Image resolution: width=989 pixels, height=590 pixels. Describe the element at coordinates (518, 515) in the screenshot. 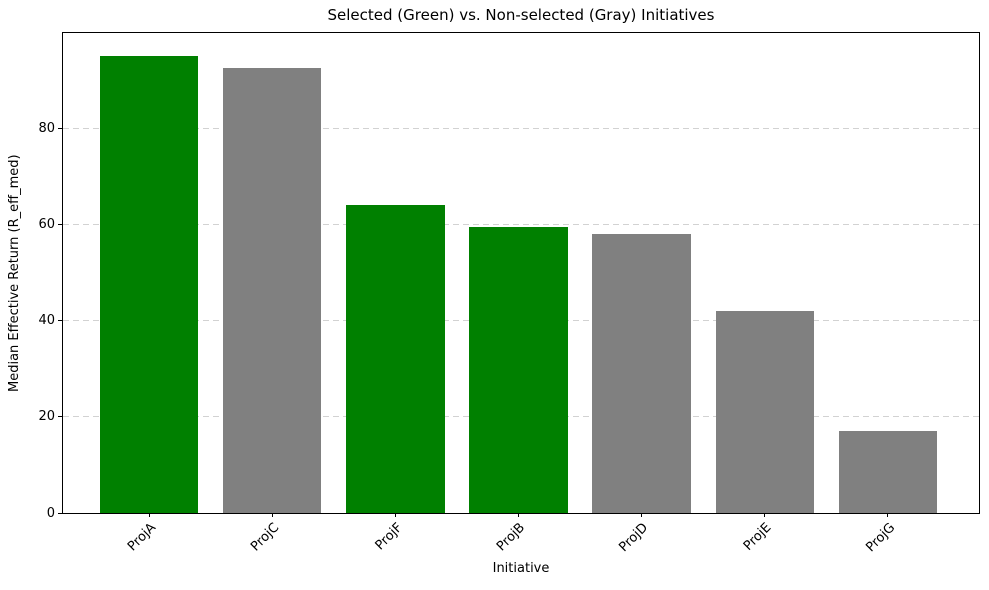

I see `x-tick-mark-ProjB` at that location.